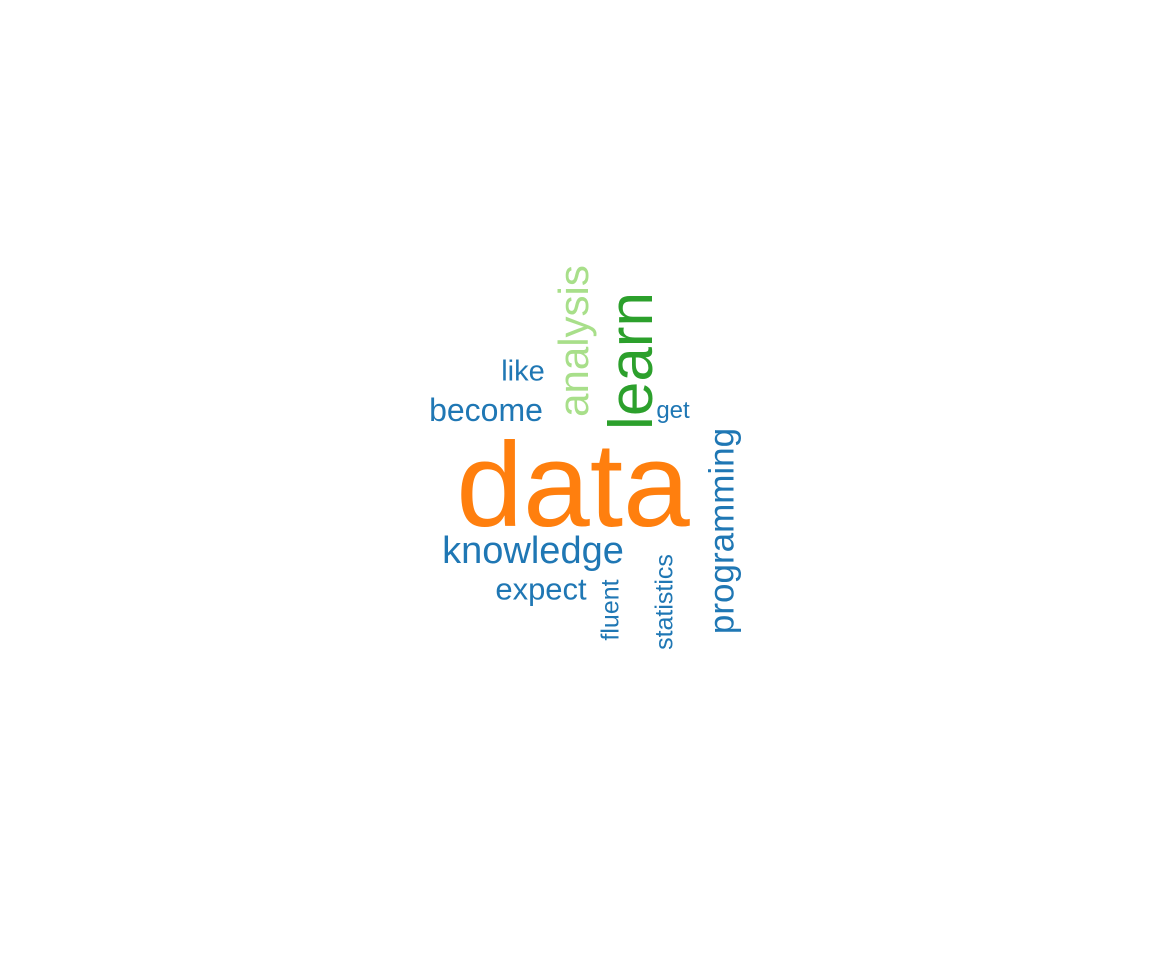 The height and width of the screenshot is (960, 1152). Describe the element at coordinates (610, 610) in the screenshot. I see `word-fluent: fluent` at that location.